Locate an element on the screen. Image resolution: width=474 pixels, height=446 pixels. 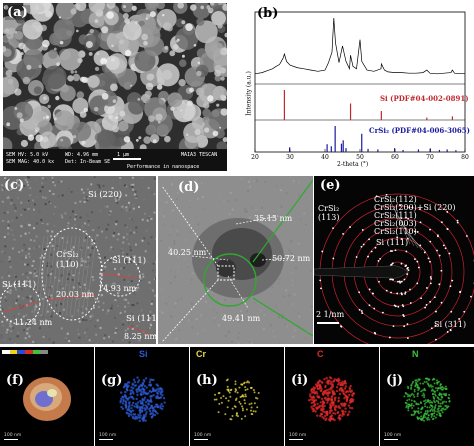
tem-image is located at coordinates (235, 260).